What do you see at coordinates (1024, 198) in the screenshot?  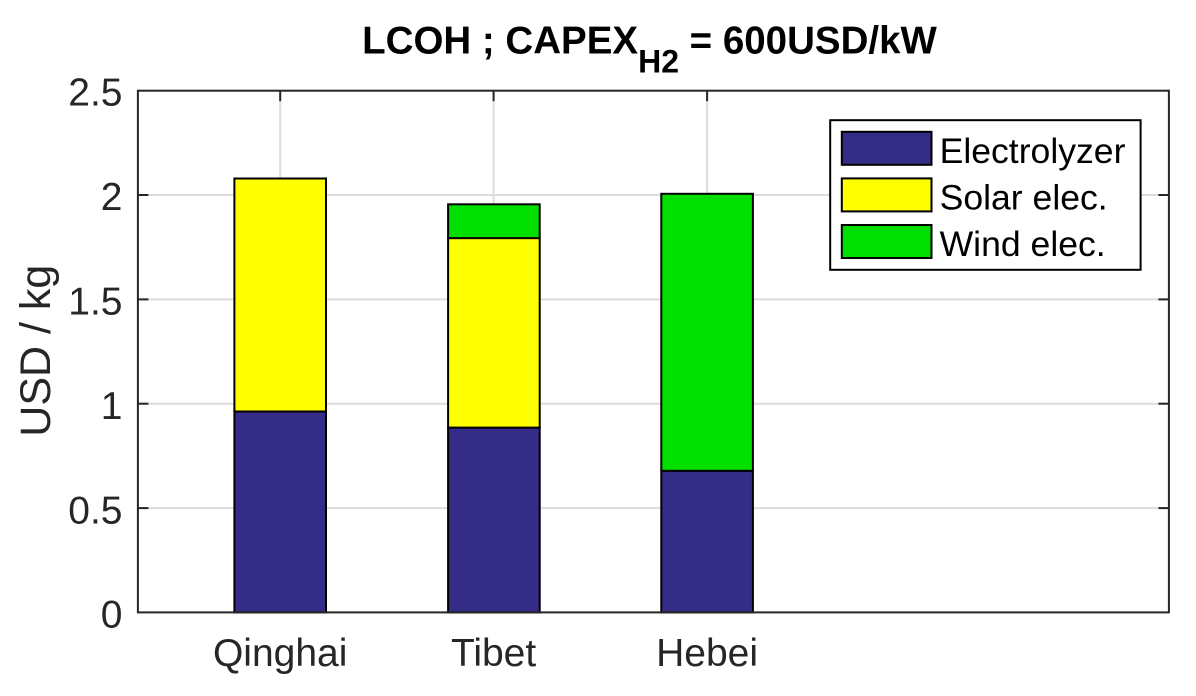 I see `svg-text: Solar elec.` at bounding box center [1024, 198].